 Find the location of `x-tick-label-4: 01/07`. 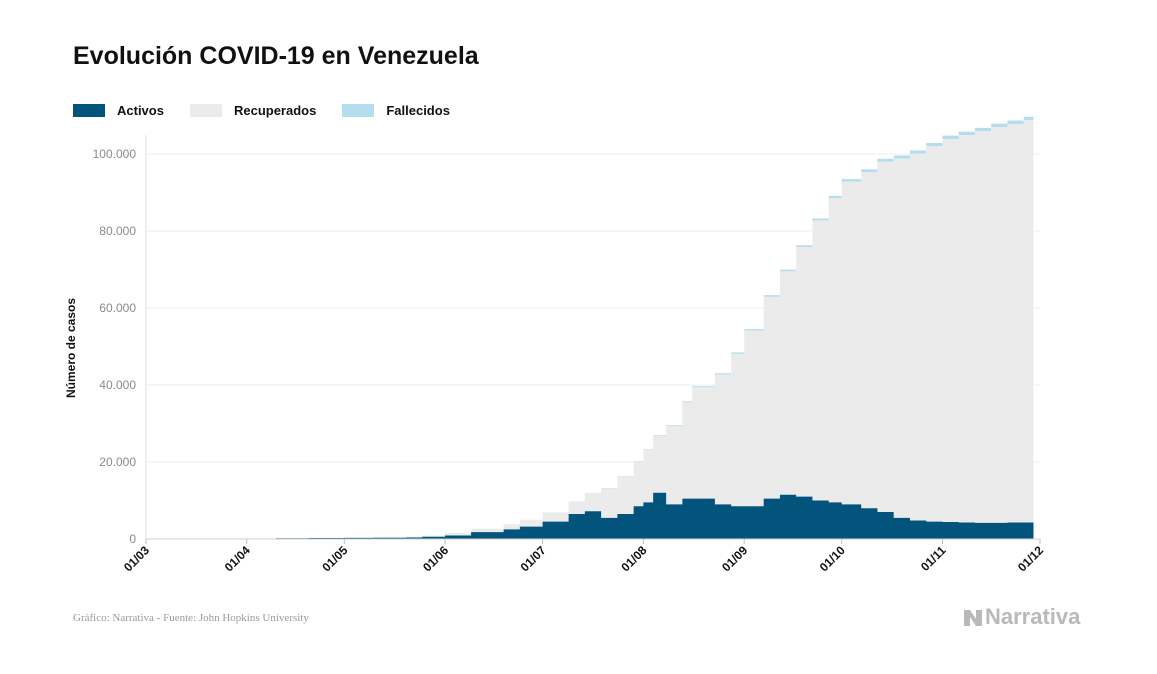

x-tick-label-4: 01/07 is located at coordinates (533, 558).